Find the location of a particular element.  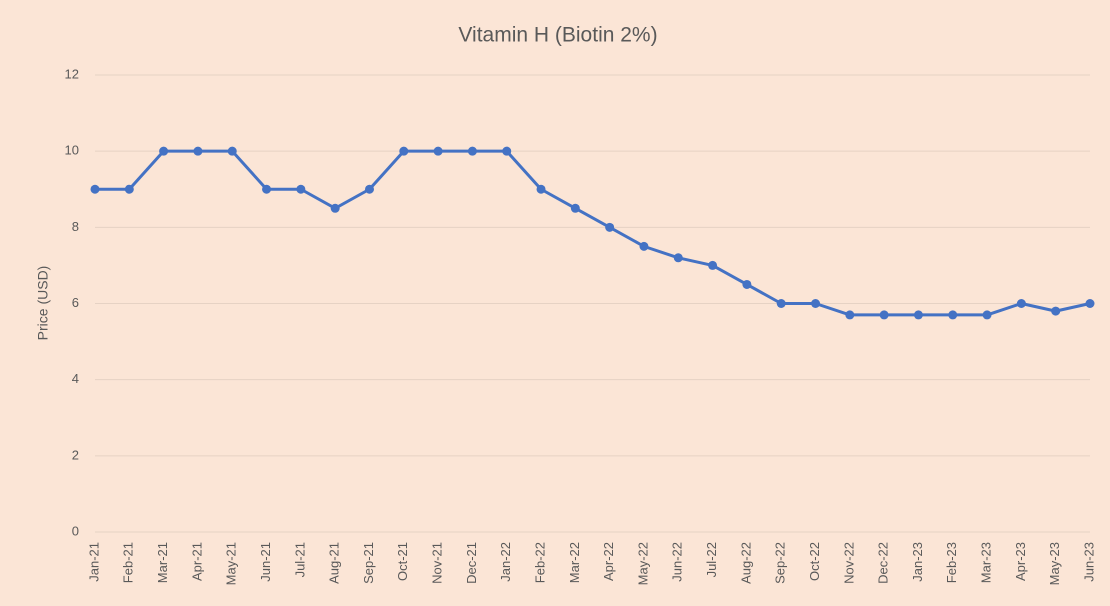

x-tick-label: Mar-21 is located at coordinates (162, 562).